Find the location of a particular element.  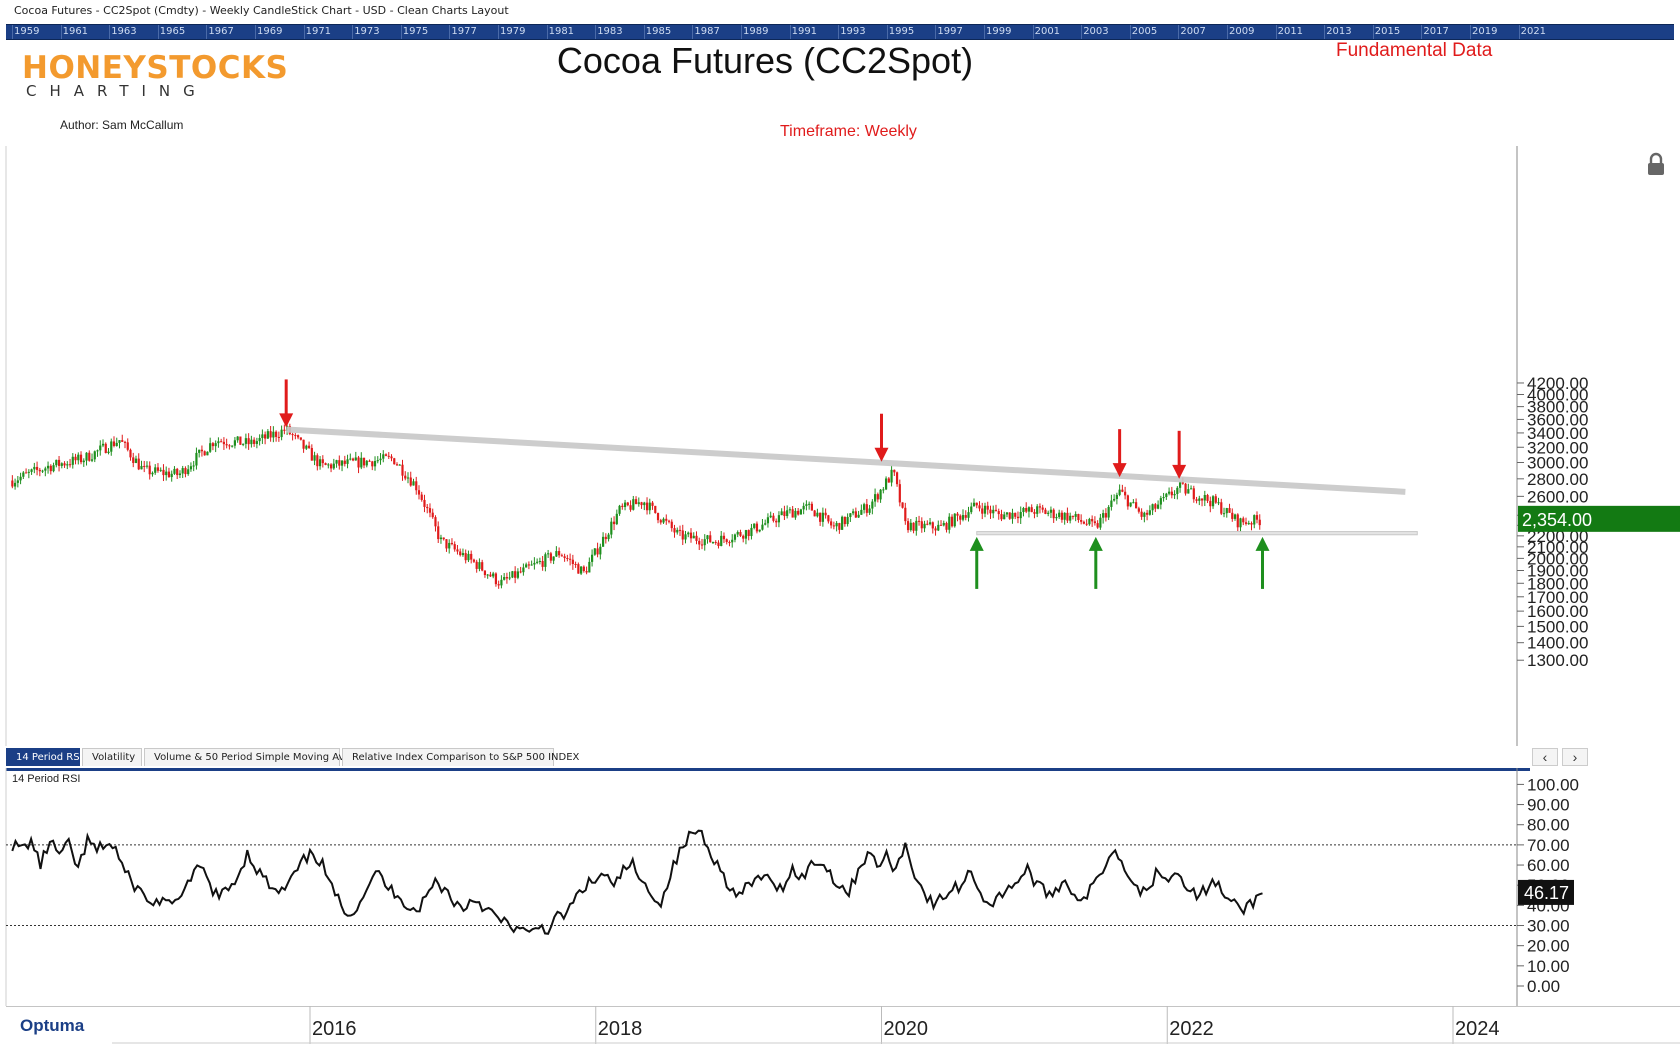

overview-year-label: 1999 is located at coordinates (999, 31).